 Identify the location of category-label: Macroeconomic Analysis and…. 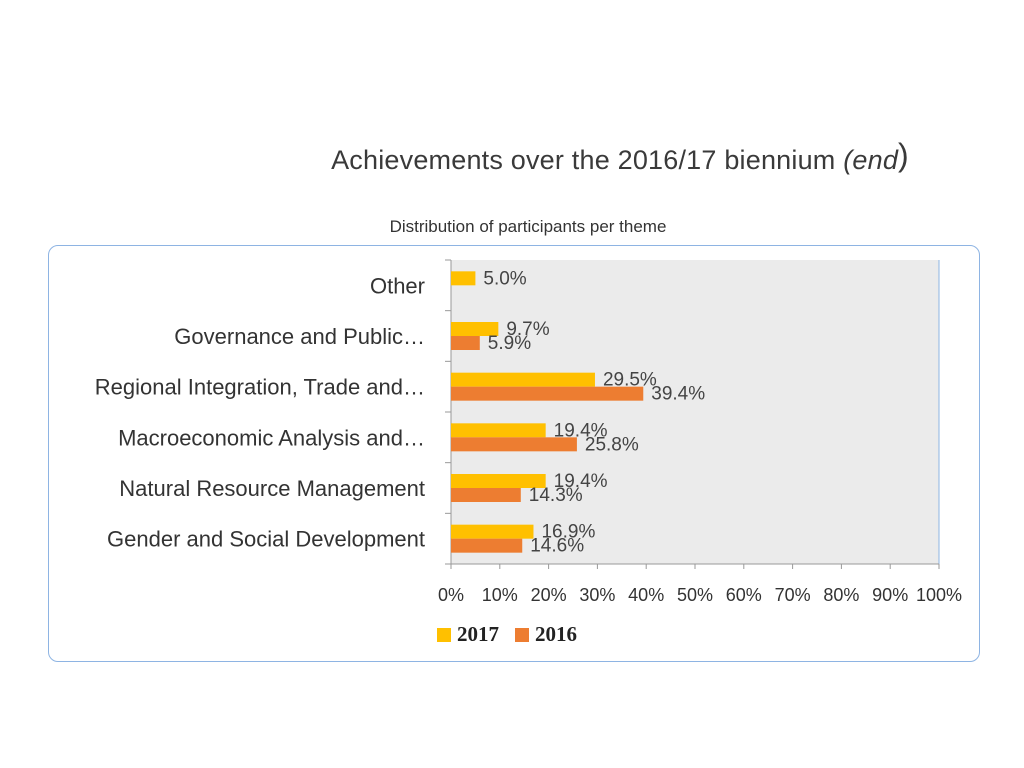
(271, 437).